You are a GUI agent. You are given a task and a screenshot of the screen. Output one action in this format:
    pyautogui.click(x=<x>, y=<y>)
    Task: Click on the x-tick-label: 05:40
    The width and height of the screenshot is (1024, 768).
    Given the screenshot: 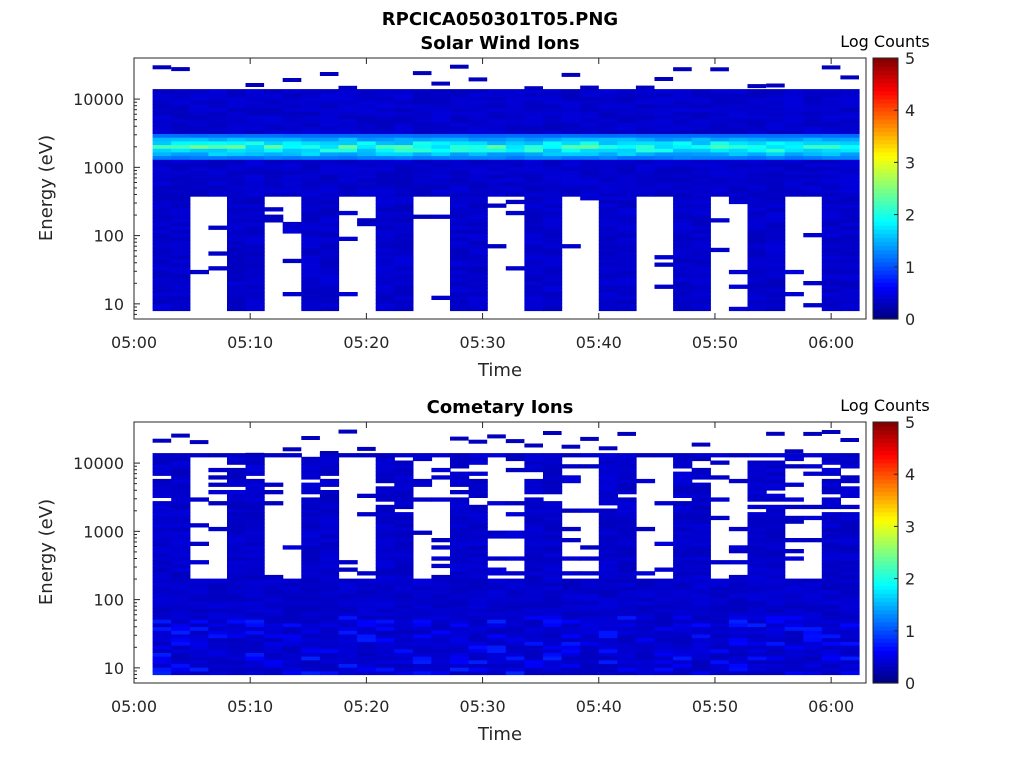 What is the action you would take?
    pyautogui.click(x=599, y=706)
    